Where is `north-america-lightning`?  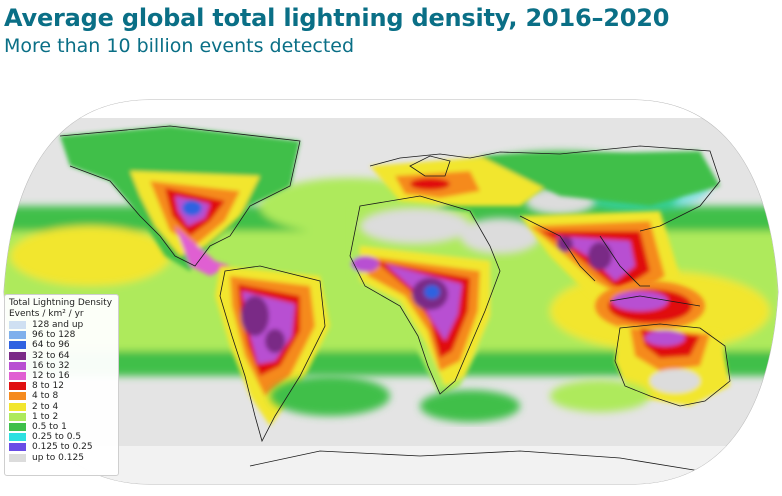
north-america-lightning is located at coordinates (180, 201).